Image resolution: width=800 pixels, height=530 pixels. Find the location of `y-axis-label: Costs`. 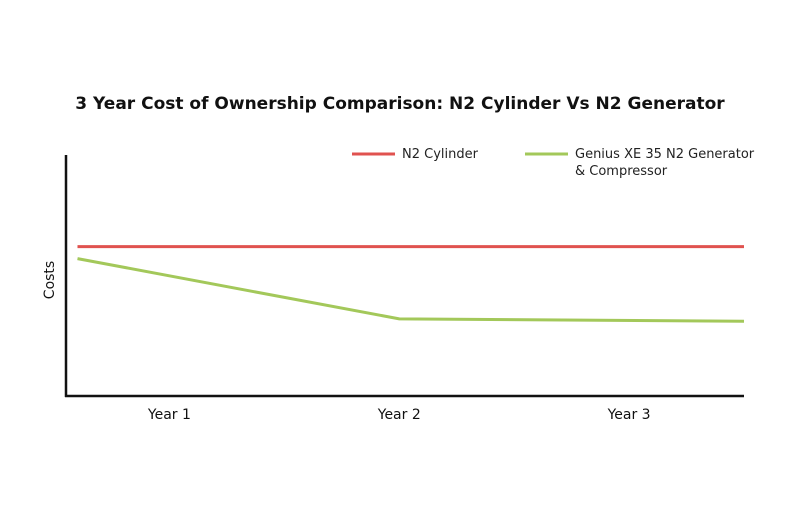

y-axis-label: Costs is located at coordinates (50, 280).